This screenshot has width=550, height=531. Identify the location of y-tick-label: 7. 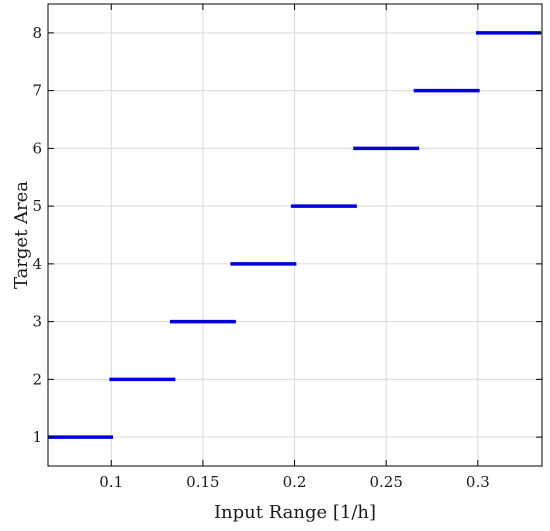
(37, 91).